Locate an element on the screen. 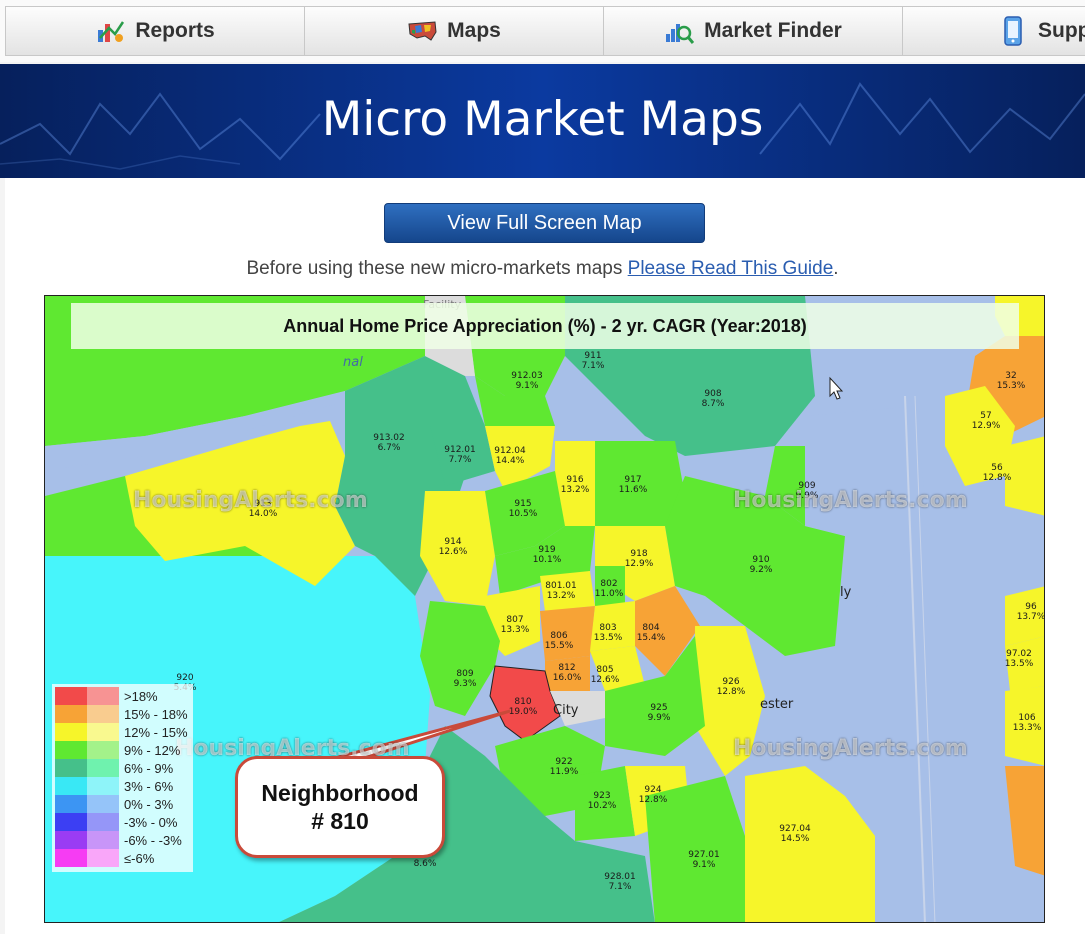  nav-market-finder-label: Market Finder is located at coordinates (773, 30).